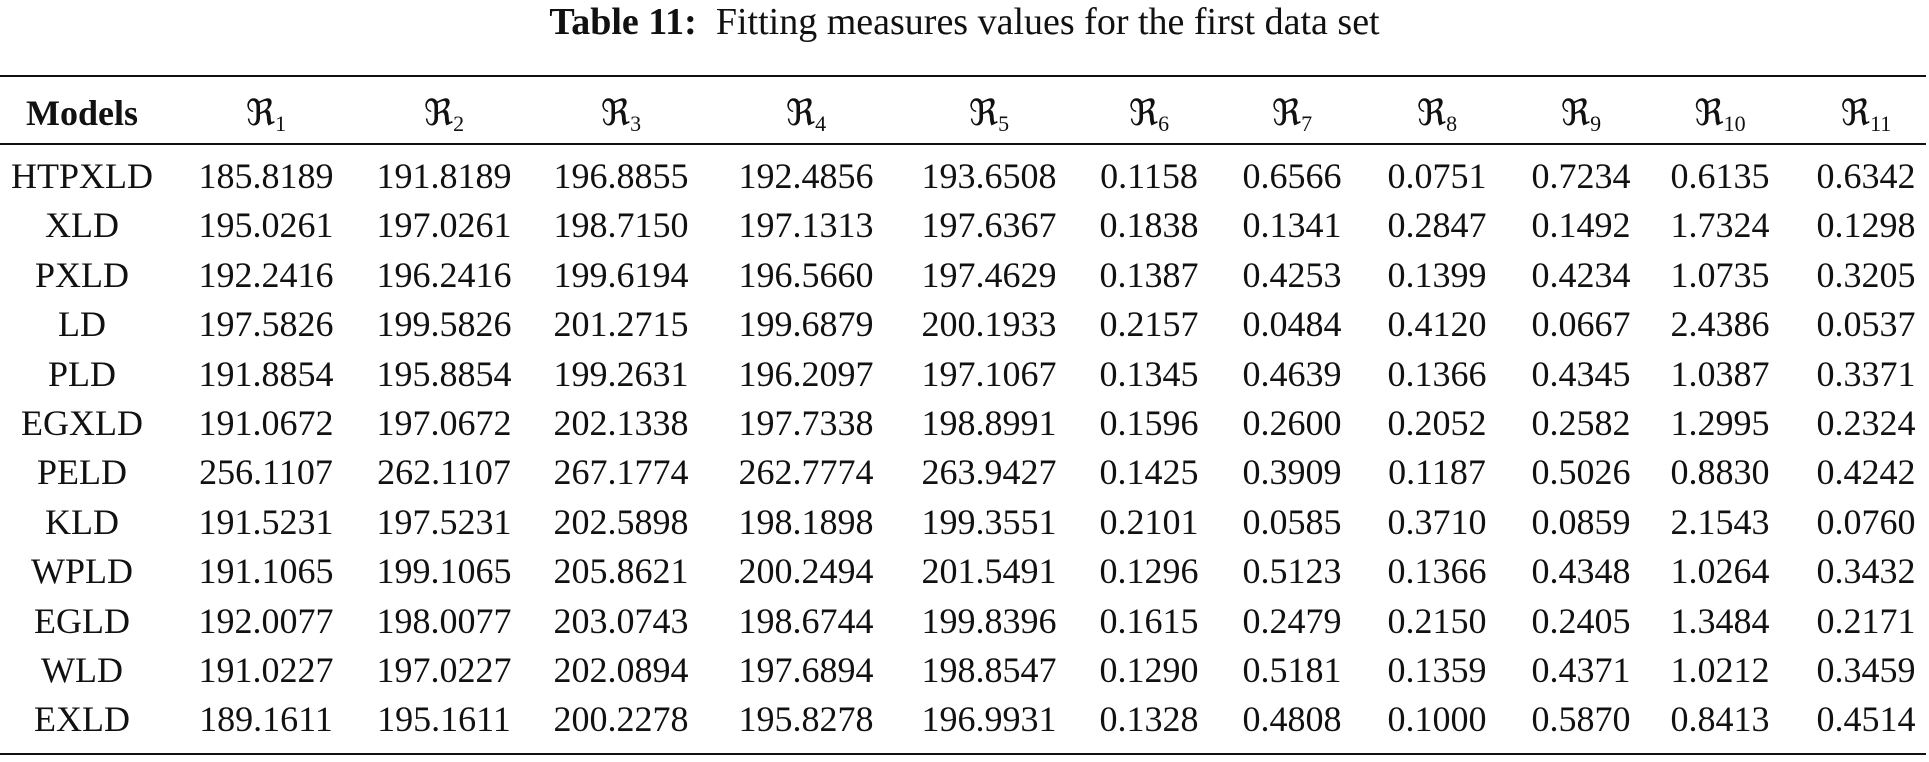  Describe the element at coordinates (1866, 670) in the screenshot. I see `table-cell: 0.3459` at that location.